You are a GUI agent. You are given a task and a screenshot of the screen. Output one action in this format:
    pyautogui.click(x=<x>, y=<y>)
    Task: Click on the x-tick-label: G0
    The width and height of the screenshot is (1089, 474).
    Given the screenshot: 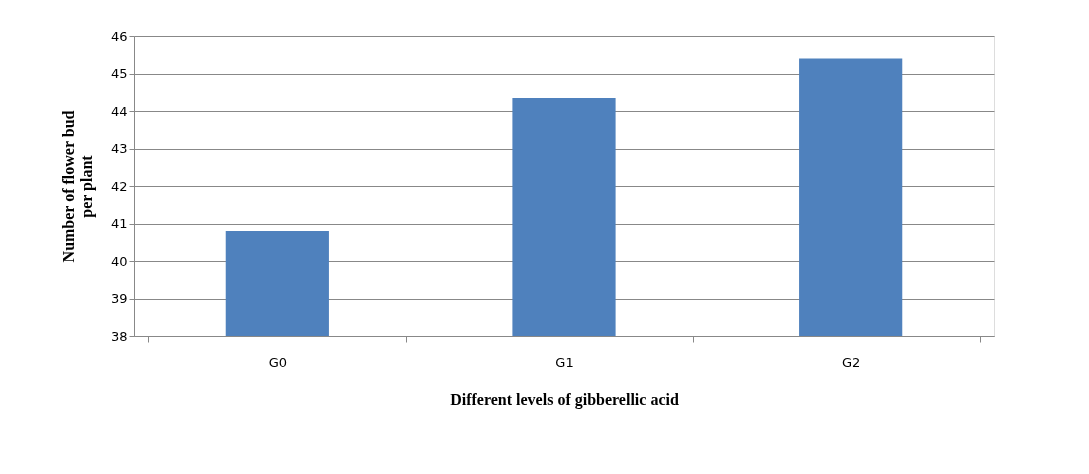 What is the action you would take?
    pyautogui.click(x=278, y=362)
    